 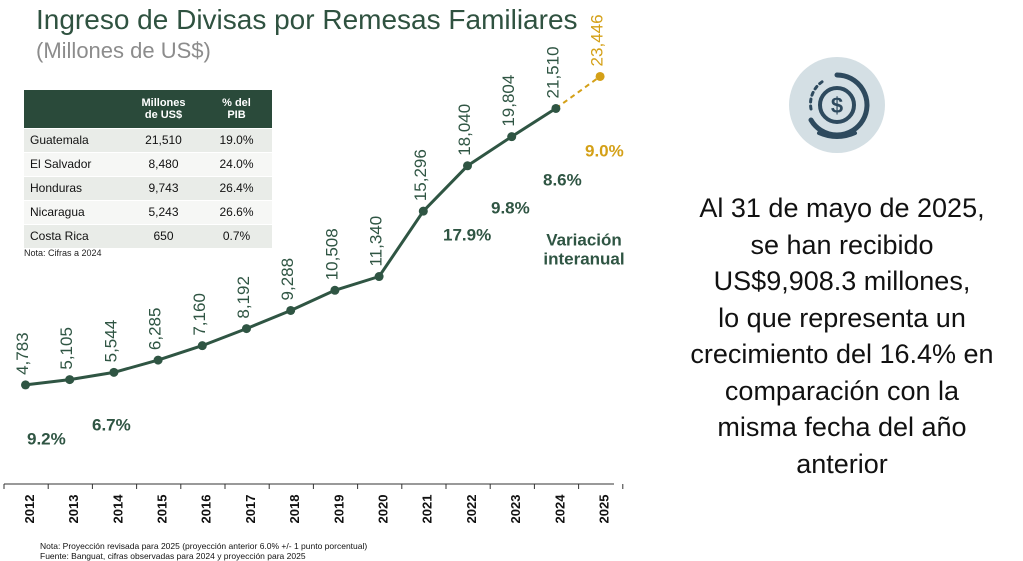 I want to click on table-header-country, so click(x=75, y=109).